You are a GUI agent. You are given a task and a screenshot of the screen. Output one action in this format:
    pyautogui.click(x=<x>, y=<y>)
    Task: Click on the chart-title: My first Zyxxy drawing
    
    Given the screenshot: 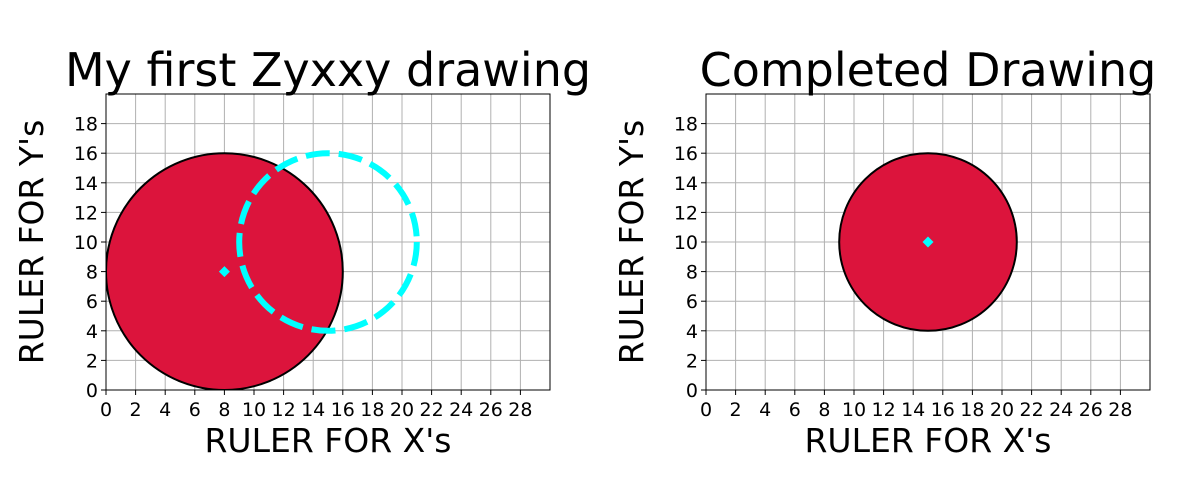 What is the action you would take?
    pyautogui.click(x=328, y=70)
    